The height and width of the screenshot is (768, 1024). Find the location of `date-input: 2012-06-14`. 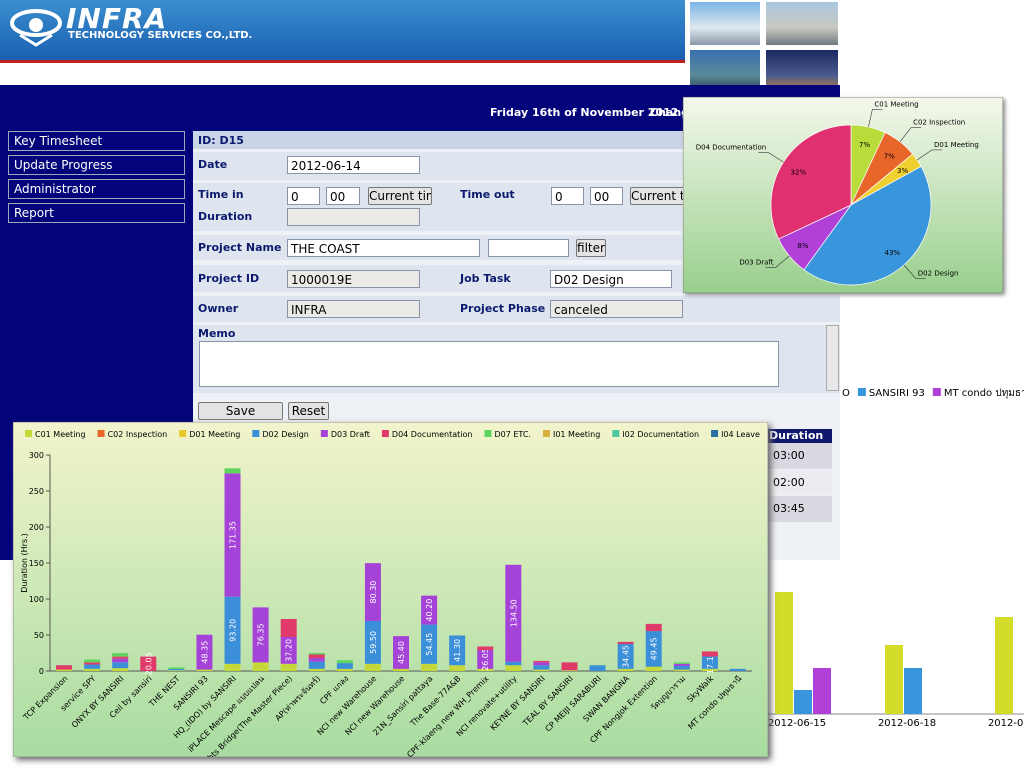

date-input: 2012-06-14 is located at coordinates (353, 165).